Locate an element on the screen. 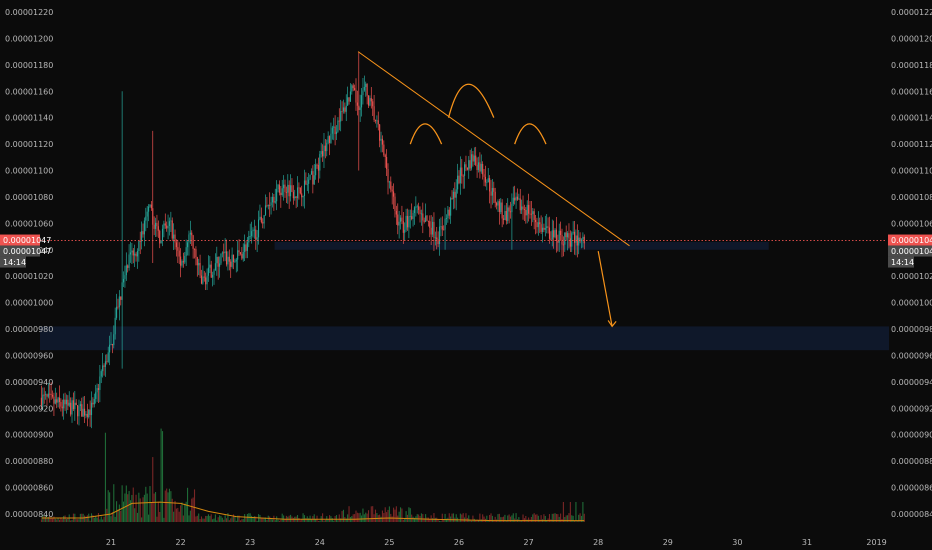  y-tick-left: 0.00000900 is located at coordinates (29, 435).